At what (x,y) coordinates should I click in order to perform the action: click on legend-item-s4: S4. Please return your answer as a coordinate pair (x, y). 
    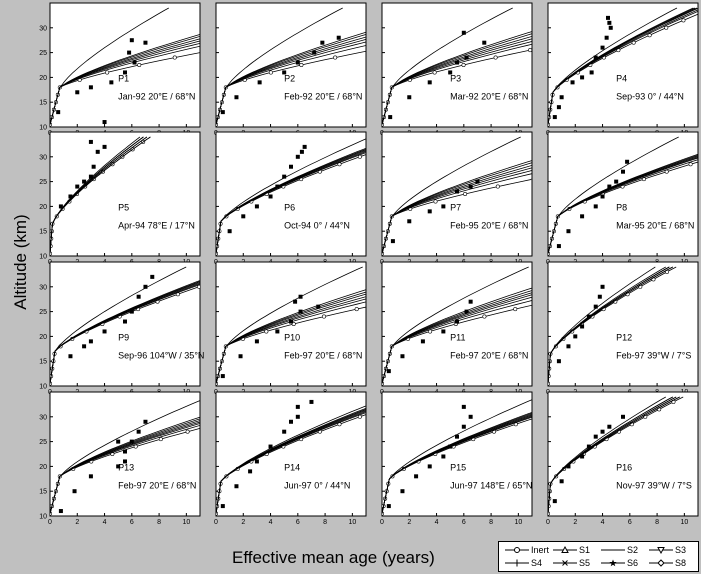
    Looking at the image, I should click on (523, 563).